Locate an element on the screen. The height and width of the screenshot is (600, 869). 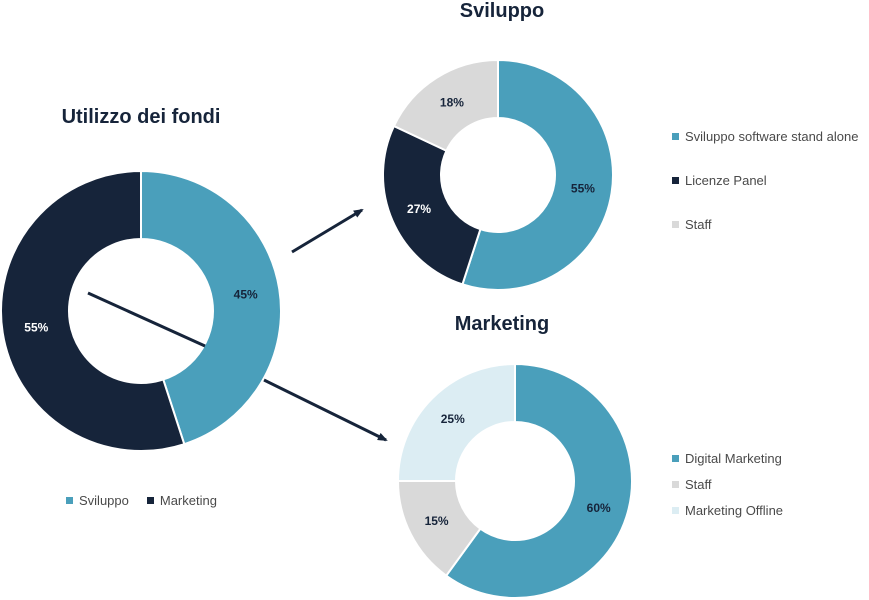
legend-label: Sviluppo software stand alone is located at coordinates (772, 136).